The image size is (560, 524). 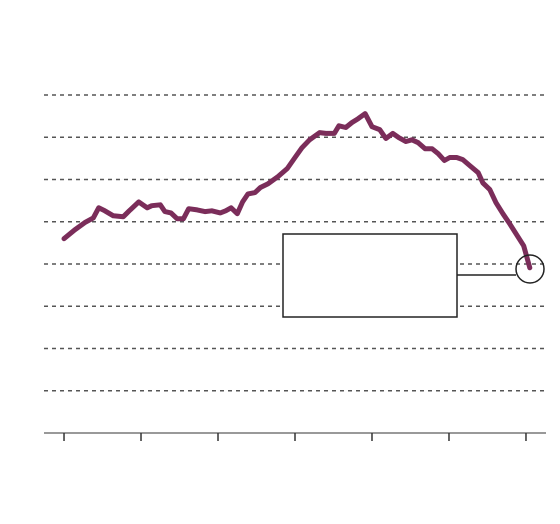 I want to click on annotation-box, so click(x=370, y=275).